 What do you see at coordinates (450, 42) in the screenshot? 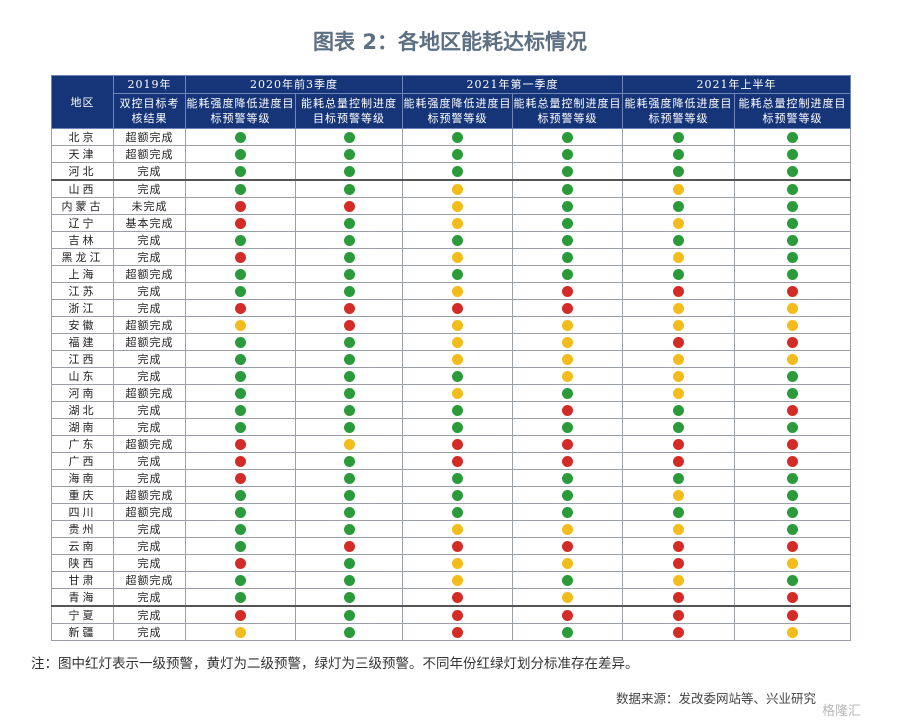
I see `chart-title: 图表 2：各地区能耗达标情况` at bounding box center [450, 42].